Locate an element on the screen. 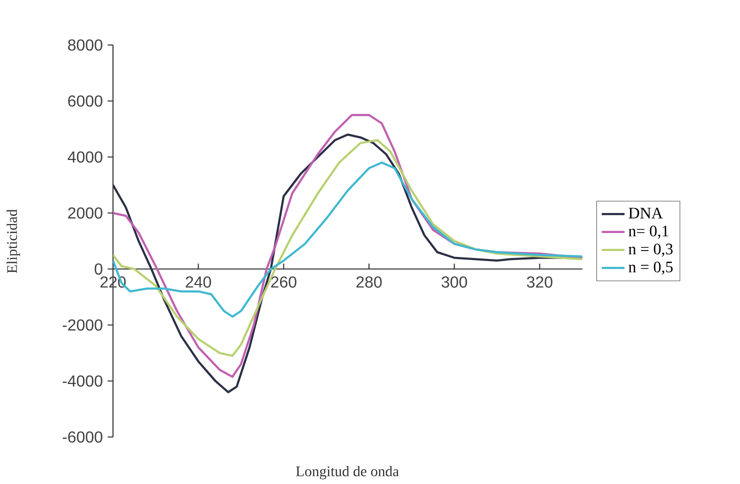 The height and width of the screenshot is (484, 740). y-tick-label: -2000 is located at coordinates (82, 325).